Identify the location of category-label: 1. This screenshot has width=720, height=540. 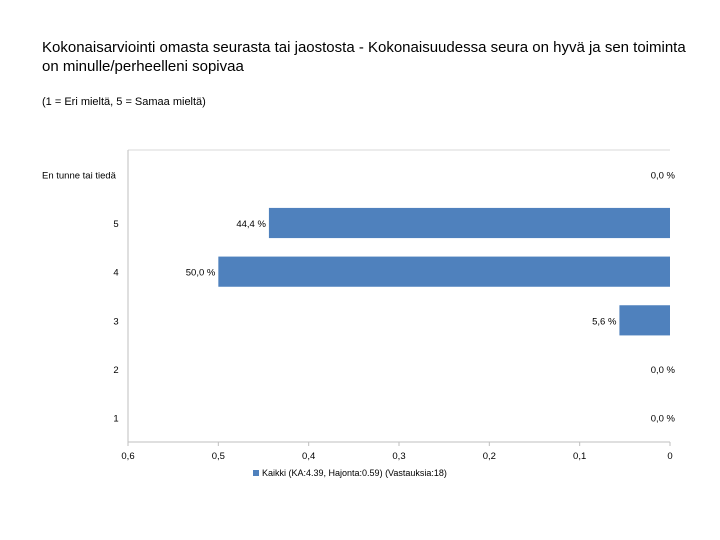
(115, 419).